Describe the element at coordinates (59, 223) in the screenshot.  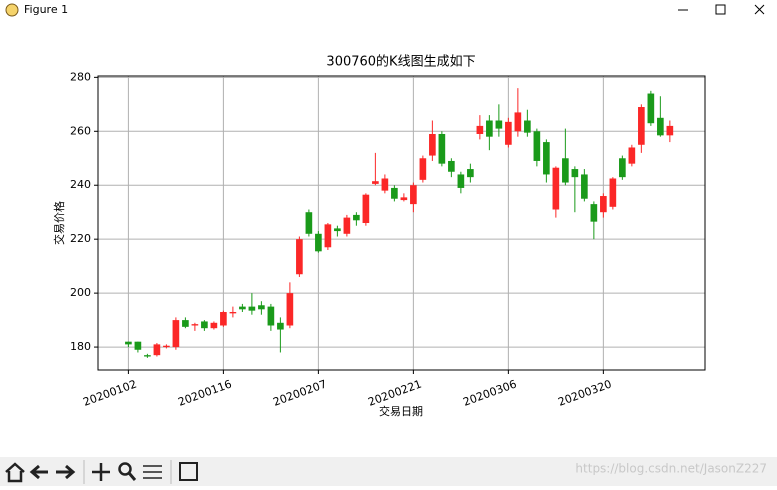
I see `y-axis-label: 交易价格` at that location.